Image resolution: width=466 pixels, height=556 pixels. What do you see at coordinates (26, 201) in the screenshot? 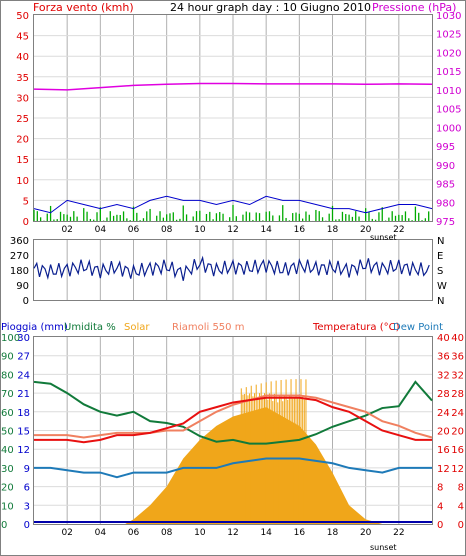
I see `wind-tick-label: 5` at bounding box center [26, 201].